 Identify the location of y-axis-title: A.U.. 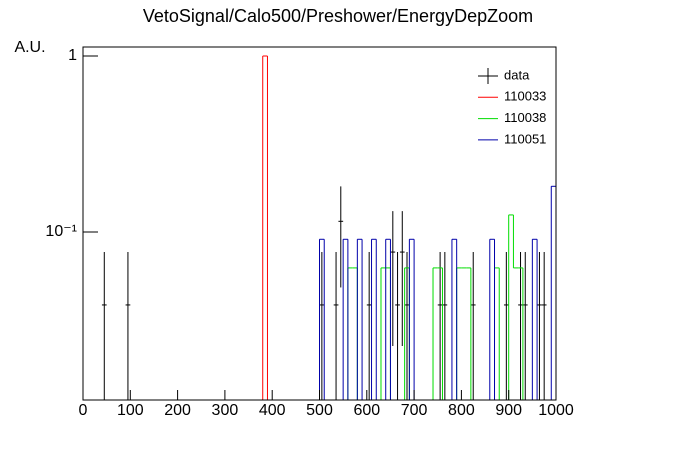
(29, 47).